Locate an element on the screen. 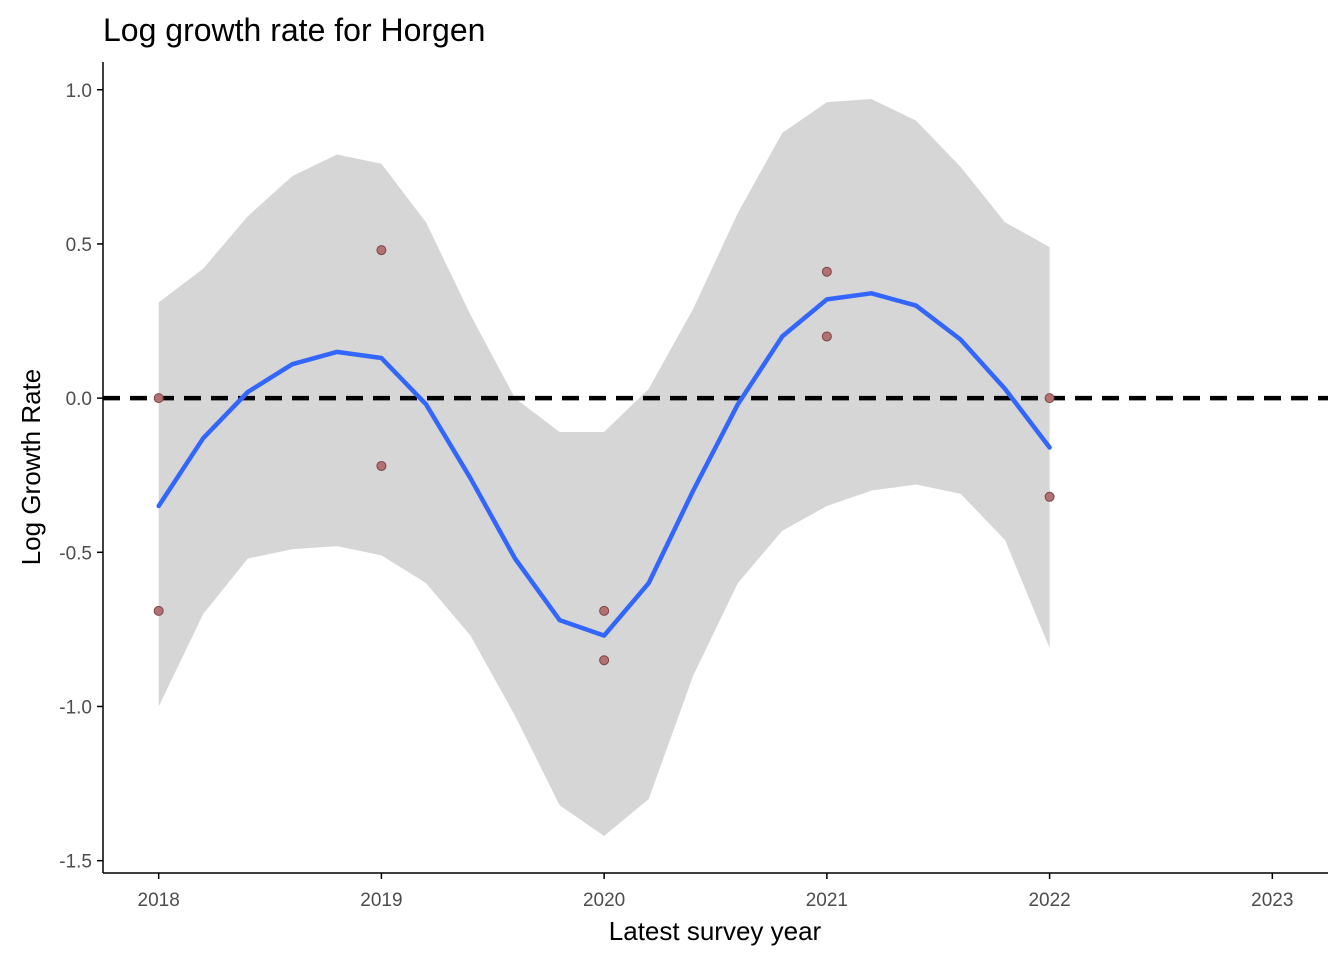  y-tick-label: 1.0 is located at coordinates (79, 91).